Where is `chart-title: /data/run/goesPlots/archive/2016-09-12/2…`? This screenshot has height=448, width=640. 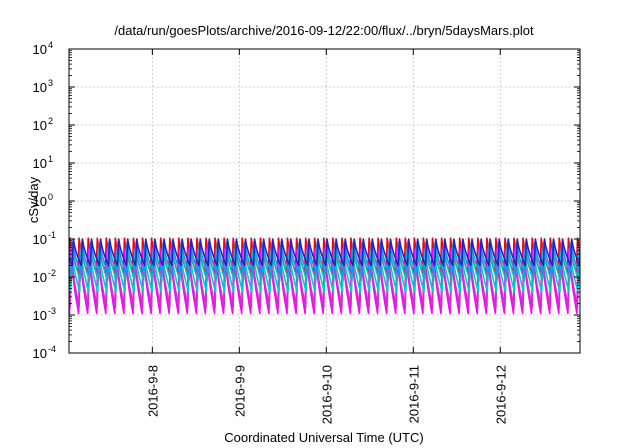
chart-title: /data/run/goesPlots/archive/2016-09-12/2… is located at coordinates (324, 30).